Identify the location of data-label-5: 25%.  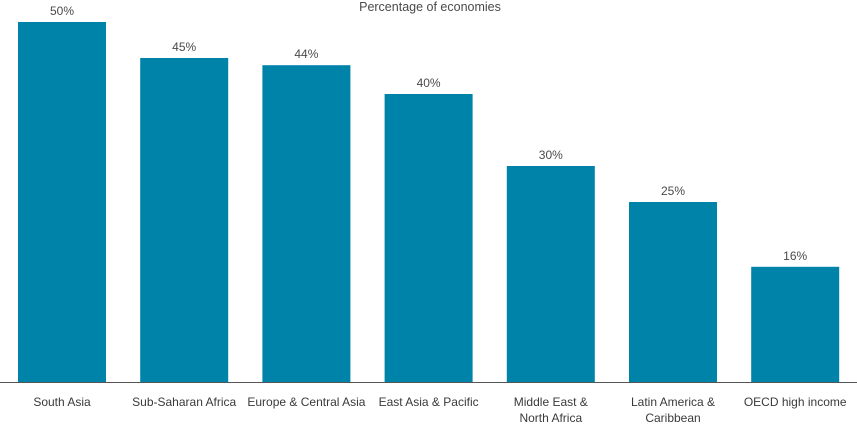
(673, 191).